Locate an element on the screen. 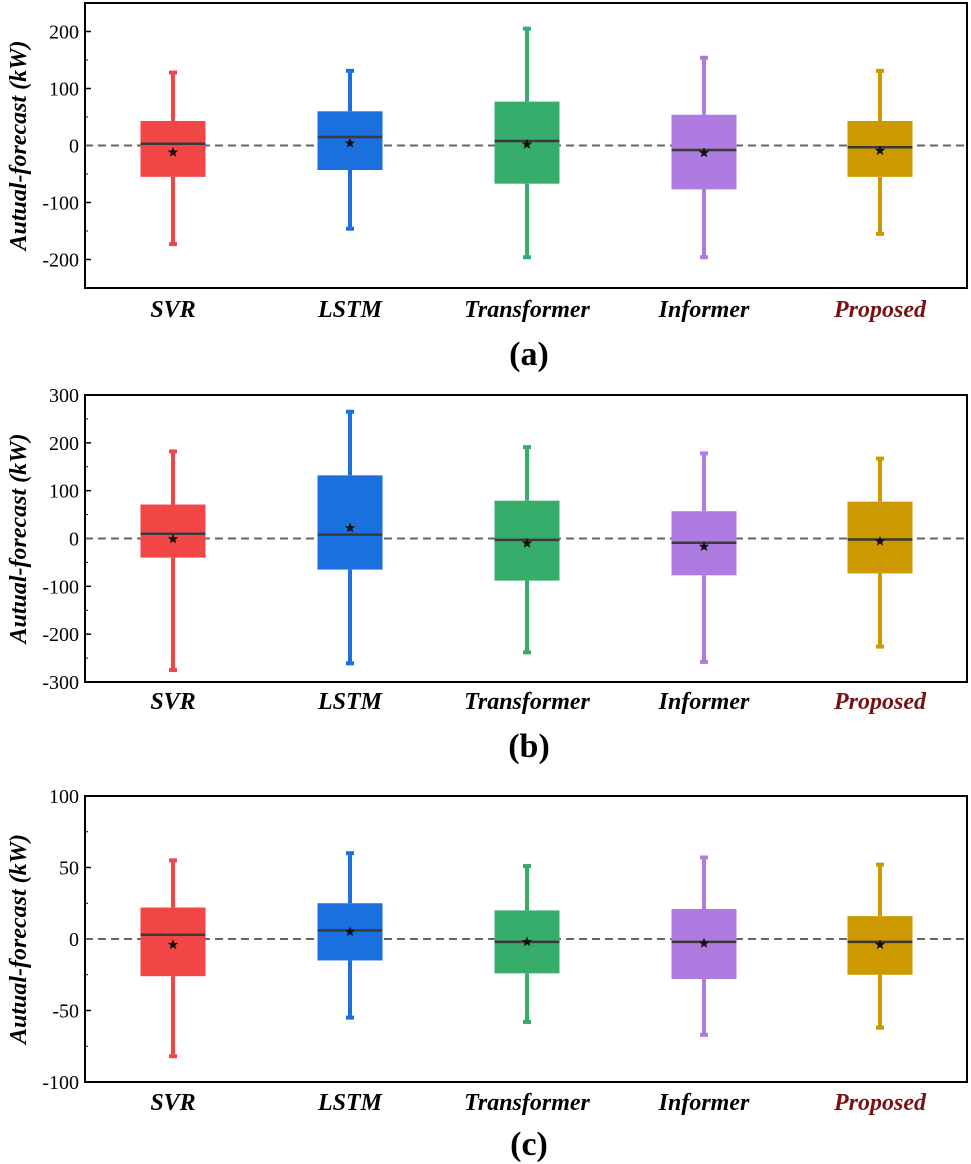 The width and height of the screenshot is (971, 1164). panel-label: (b) is located at coordinates (529, 746).